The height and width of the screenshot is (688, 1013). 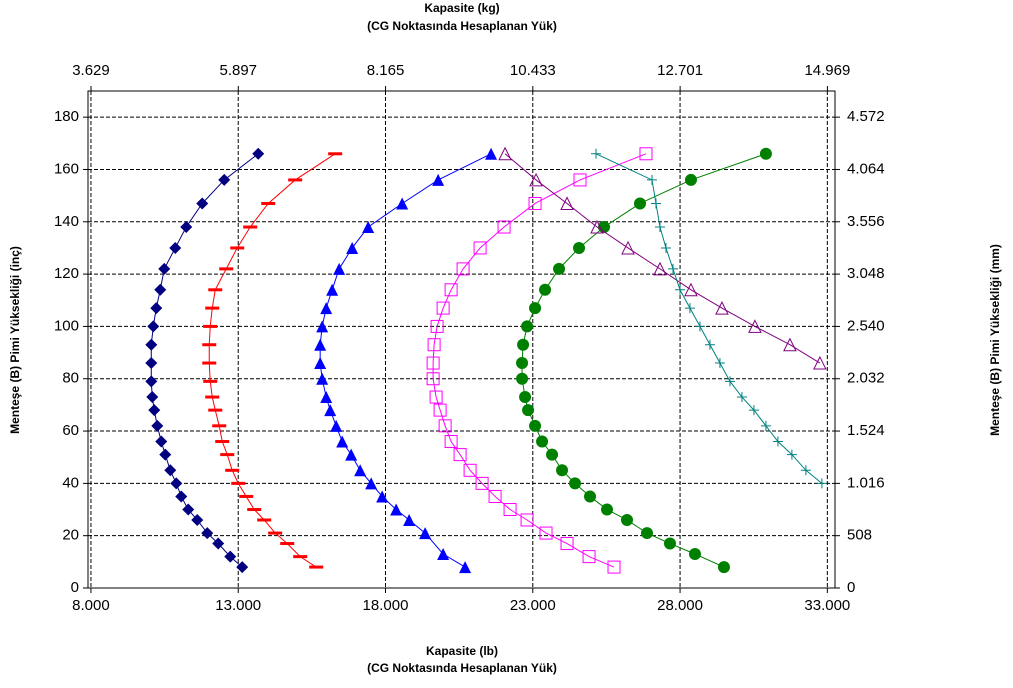 What do you see at coordinates (238, 70) in the screenshot?
I see `x2-tick-label: 5.897` at bounding box center [238, 70].